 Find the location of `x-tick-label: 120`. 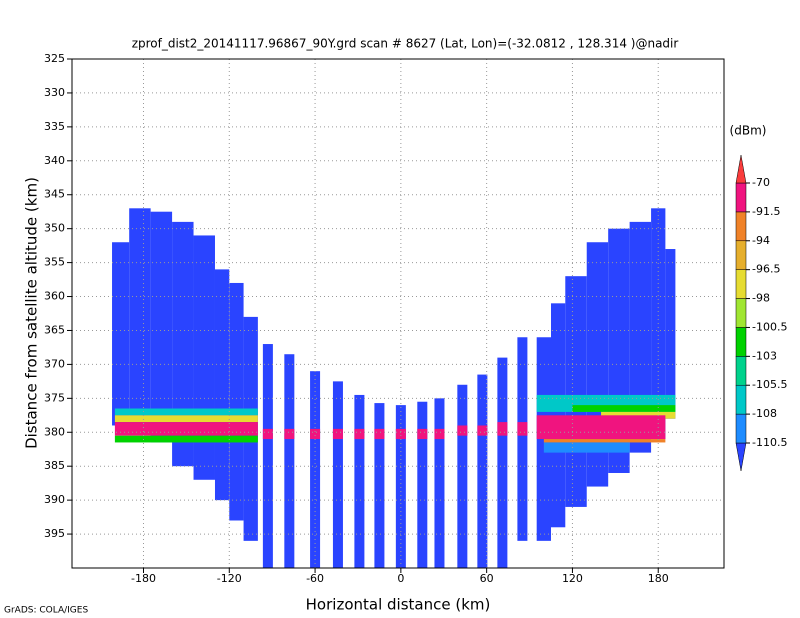

x-tick-label: 120 is located at coordinates (572, 578).